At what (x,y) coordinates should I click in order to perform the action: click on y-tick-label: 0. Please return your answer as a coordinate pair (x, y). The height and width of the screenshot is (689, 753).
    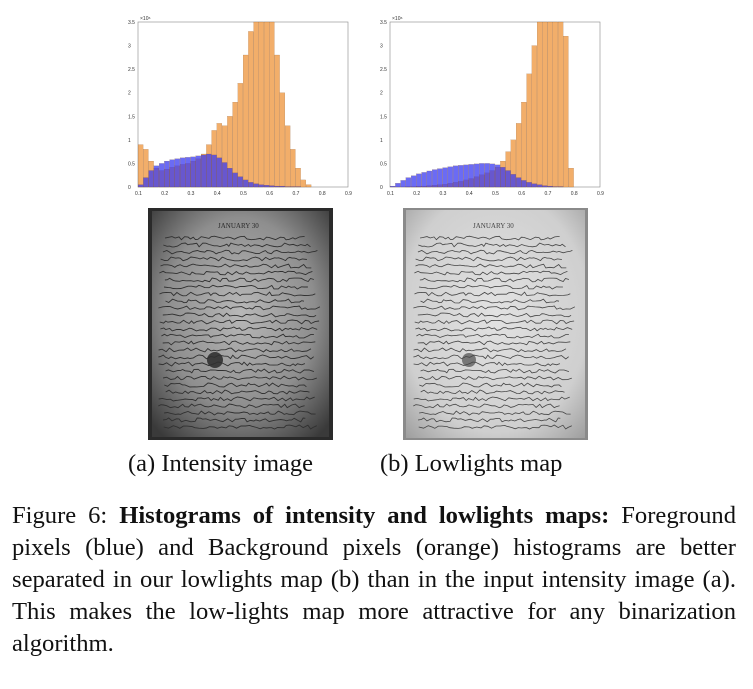
    Looking at the image, I should click on (129, 188).